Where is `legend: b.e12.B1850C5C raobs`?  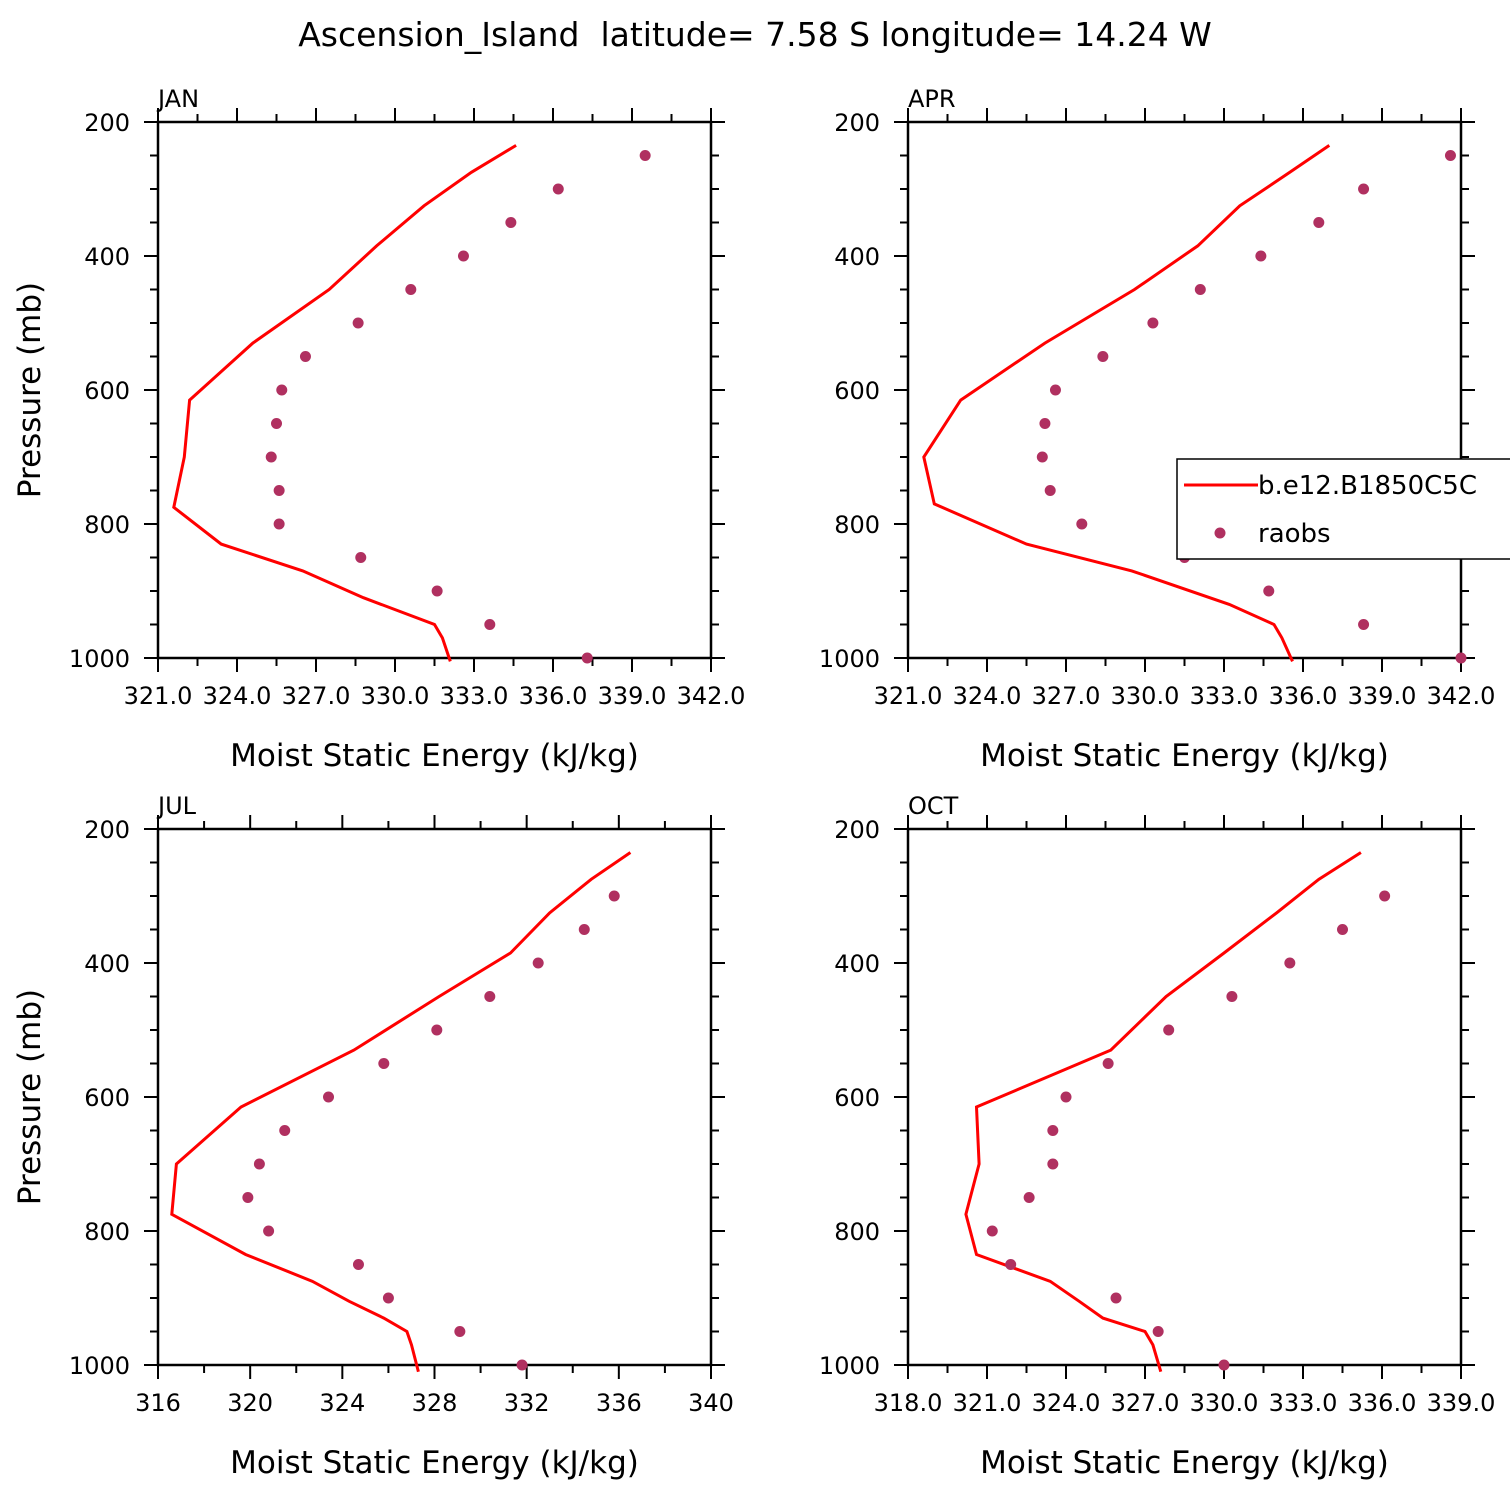
legend: b.e12.B1850C5C raobs is located at coordinates (1343, 509).